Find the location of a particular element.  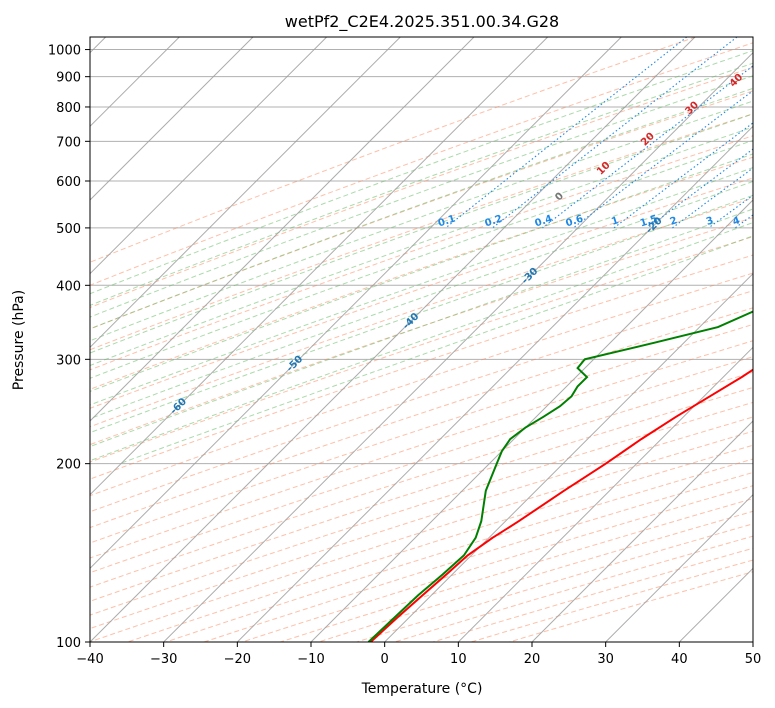

mixing-ratio-label: 0.4 is located at coordinates (544, 222).